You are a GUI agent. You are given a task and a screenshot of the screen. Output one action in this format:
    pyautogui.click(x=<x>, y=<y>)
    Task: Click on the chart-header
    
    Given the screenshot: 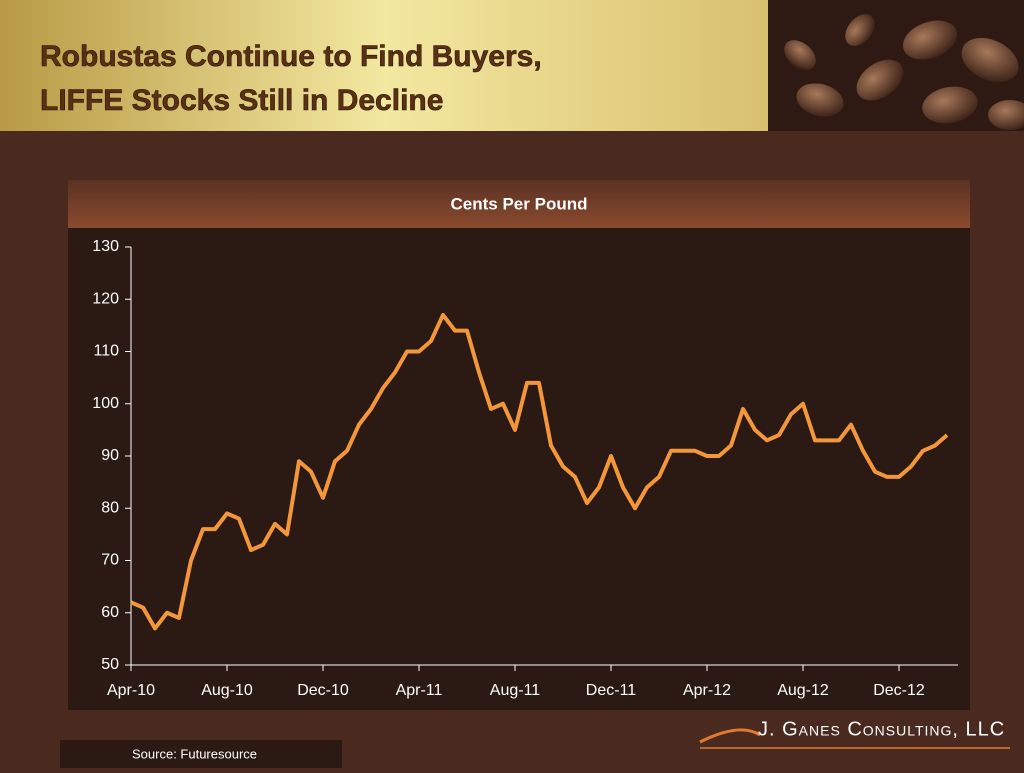 What is the action you would take?
    pyautogui.click(x=519, y=204)
    